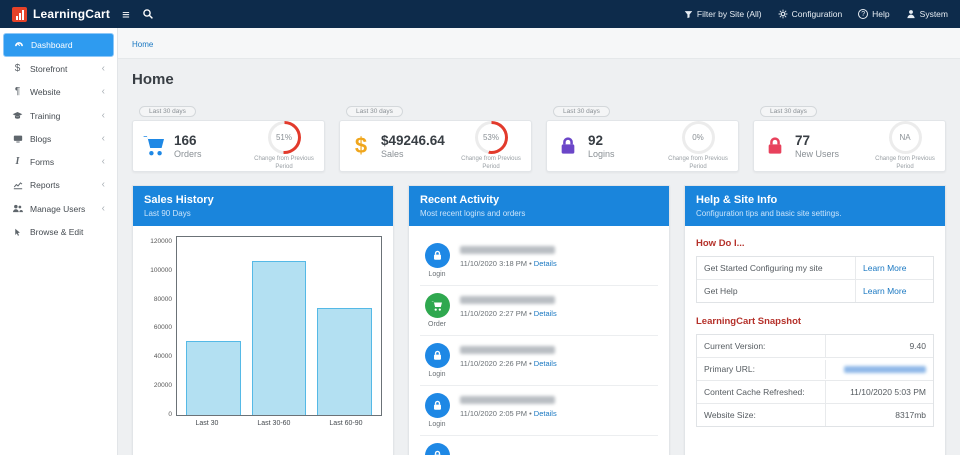 This screenshot has height=455, width=960. I want to click on stat-value: $49246.64, so click(413, 140).